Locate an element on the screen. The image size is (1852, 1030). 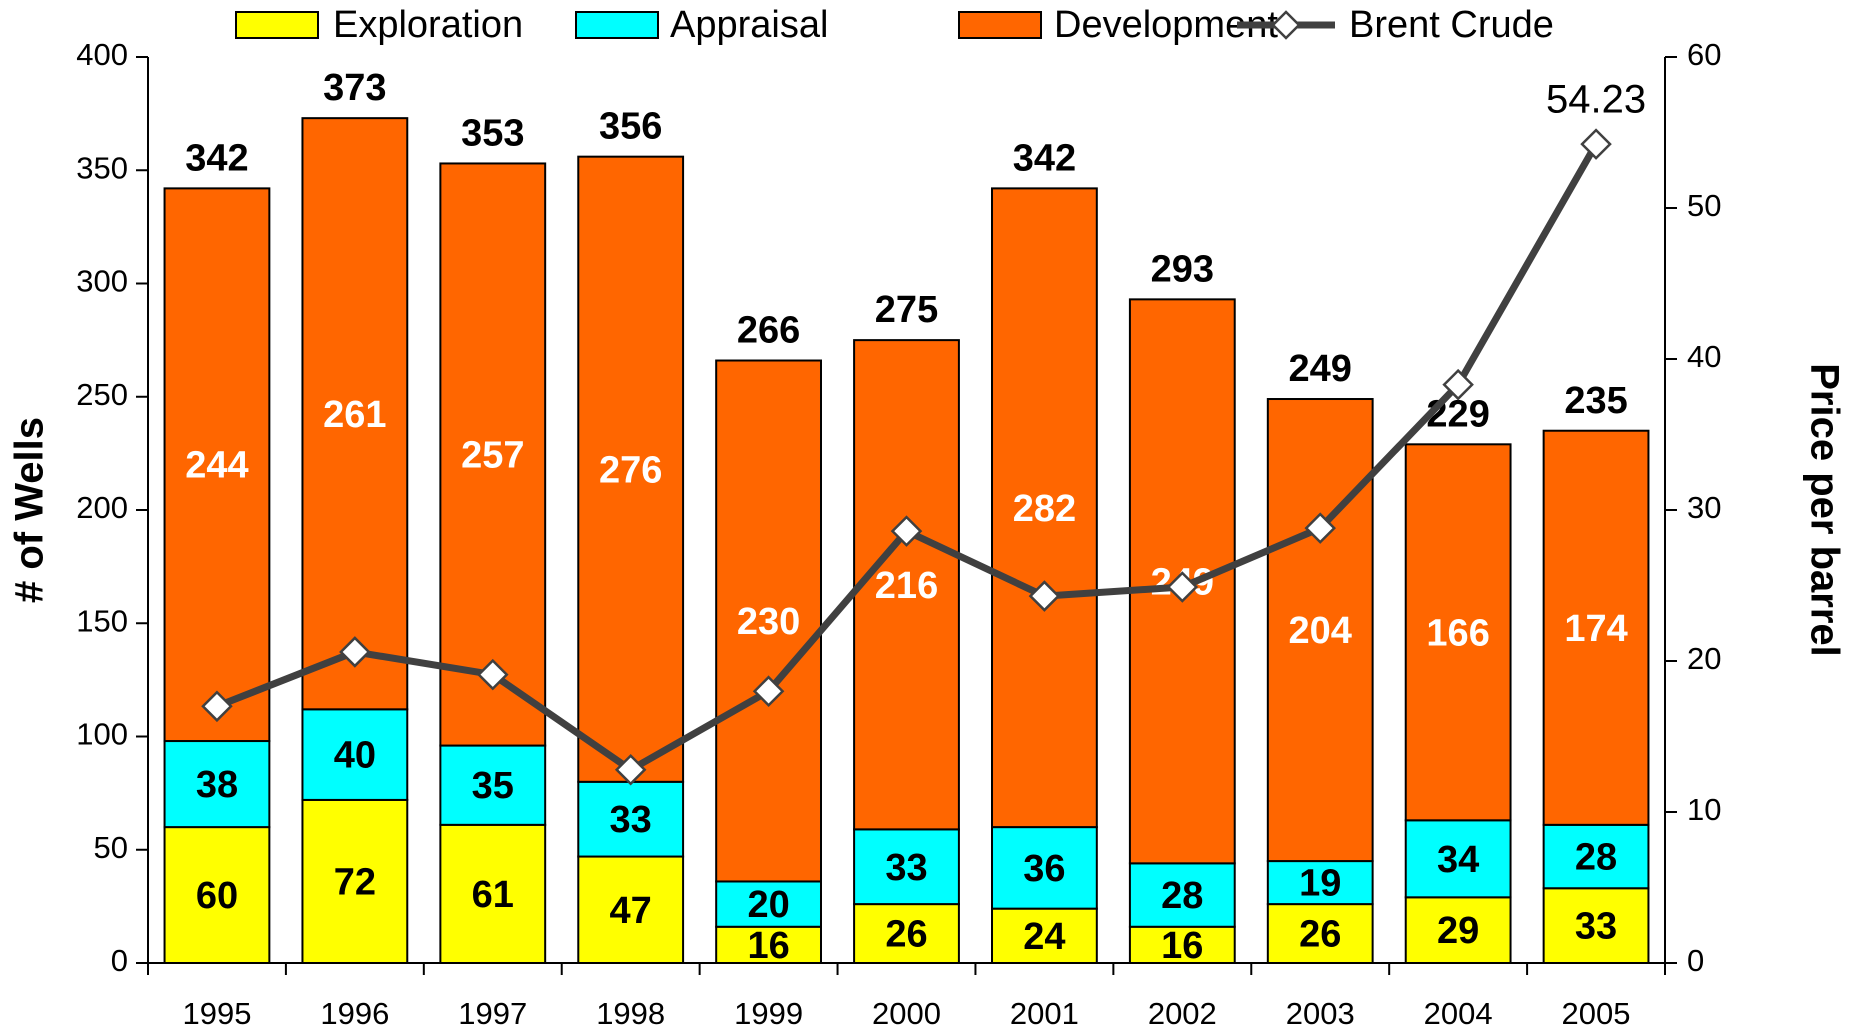
y2-tick-label: 30 is located at coordinates (1704, 507).